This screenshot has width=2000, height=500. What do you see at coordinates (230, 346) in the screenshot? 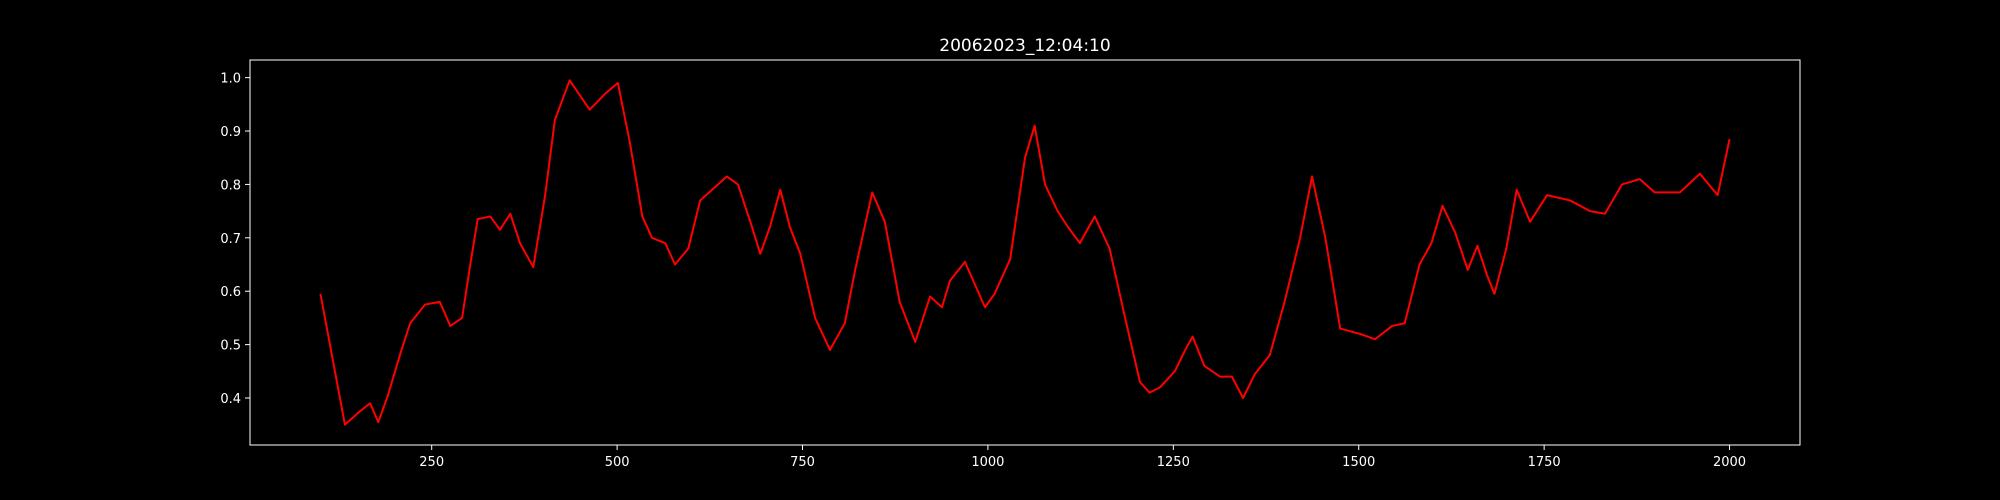
I see `y-tick-label: 0.5` at bounding box center [230, 346].